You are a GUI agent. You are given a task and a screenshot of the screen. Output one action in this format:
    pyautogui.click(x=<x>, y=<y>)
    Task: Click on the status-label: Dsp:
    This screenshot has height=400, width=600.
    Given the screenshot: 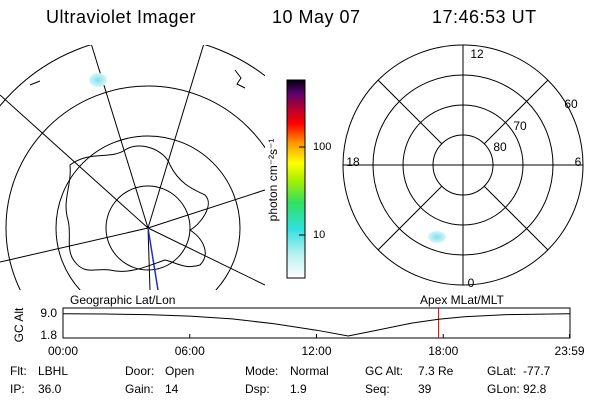 What is the action you would take?
    pyautogui.click(x=257, y=389)
    